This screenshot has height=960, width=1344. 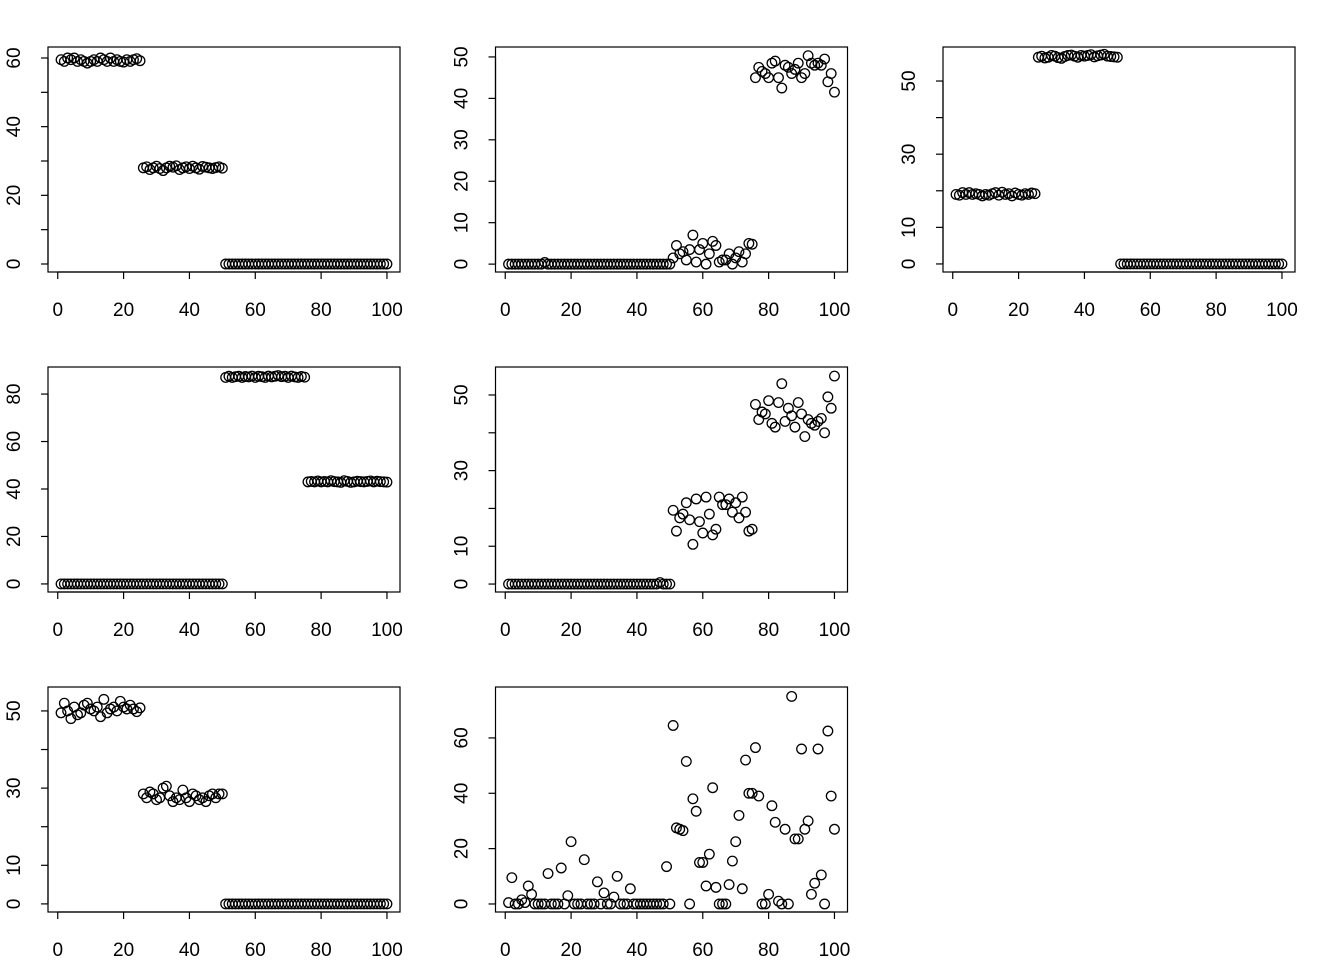 I want to click on panel: 0 20 40 60 80 100 0 20 40 60, so click(x=651, y=823).